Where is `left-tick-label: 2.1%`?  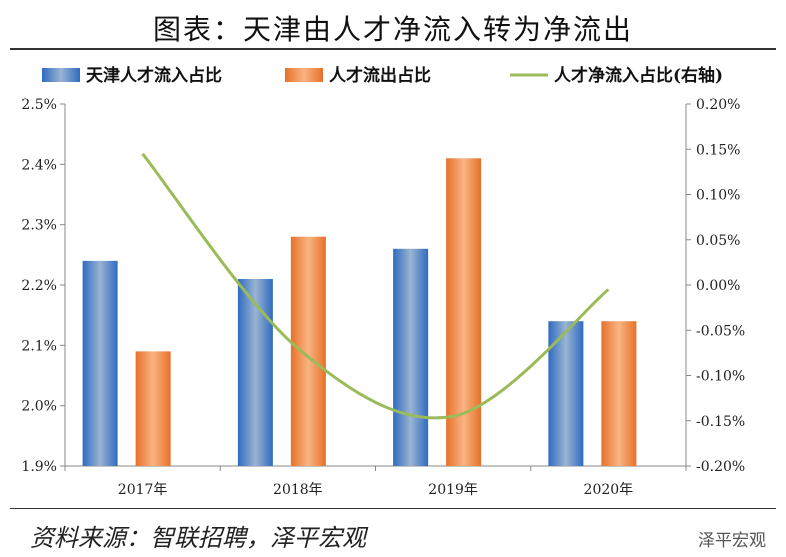
left-tick-label: 2.1% is located at coordinates (39, 346).